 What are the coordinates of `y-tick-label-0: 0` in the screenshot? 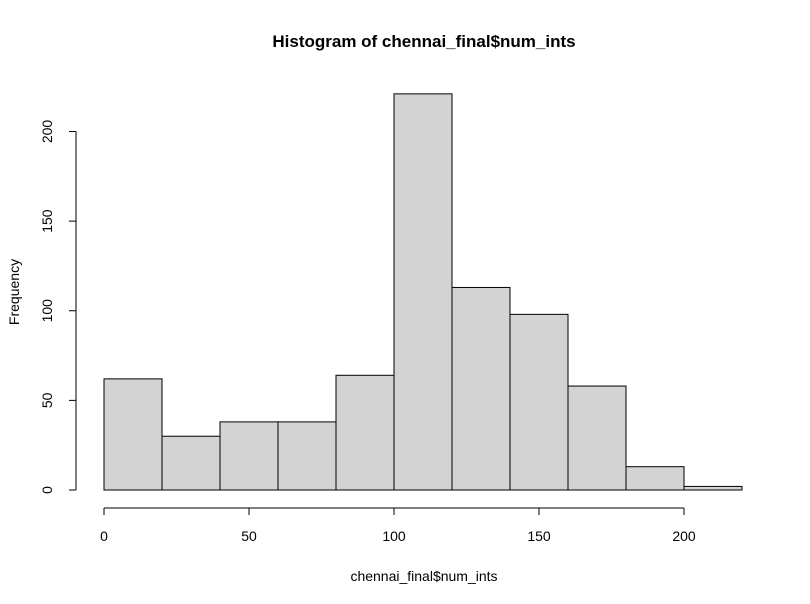 It's located at (47, 490).